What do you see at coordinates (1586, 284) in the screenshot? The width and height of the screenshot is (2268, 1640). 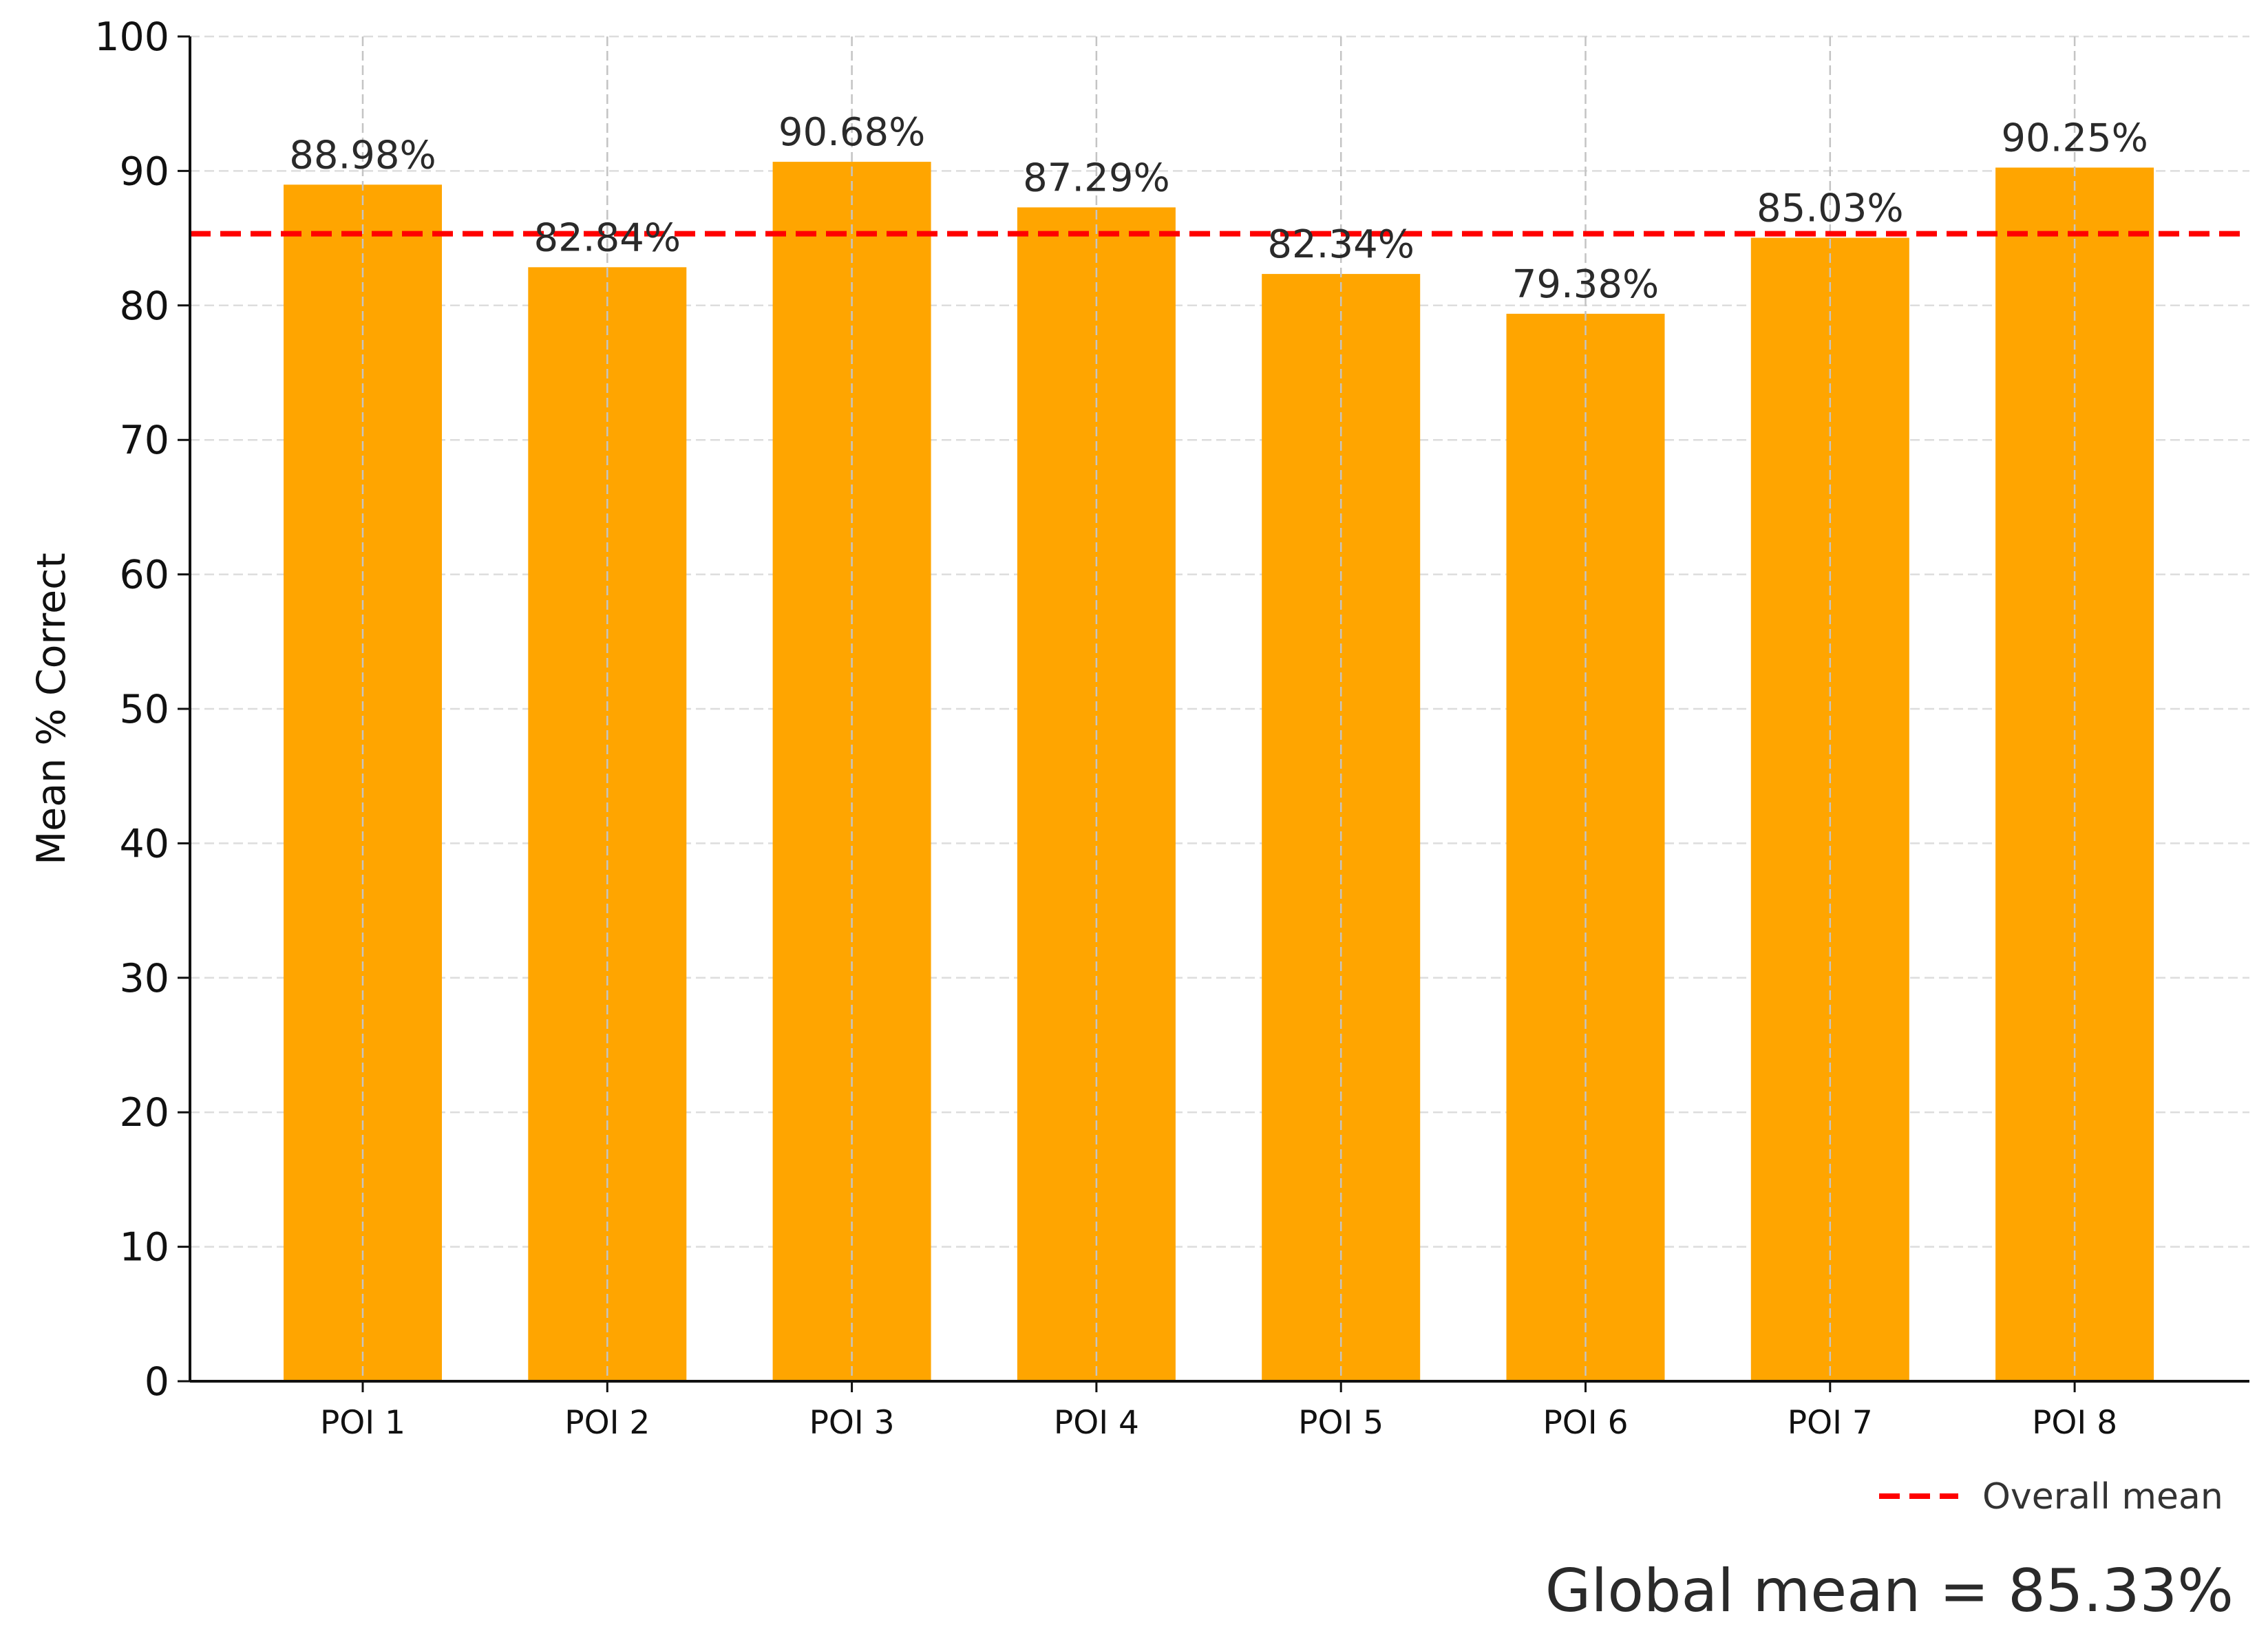 I see `data-label: 79.38%` at bounding box center [1586, 284].